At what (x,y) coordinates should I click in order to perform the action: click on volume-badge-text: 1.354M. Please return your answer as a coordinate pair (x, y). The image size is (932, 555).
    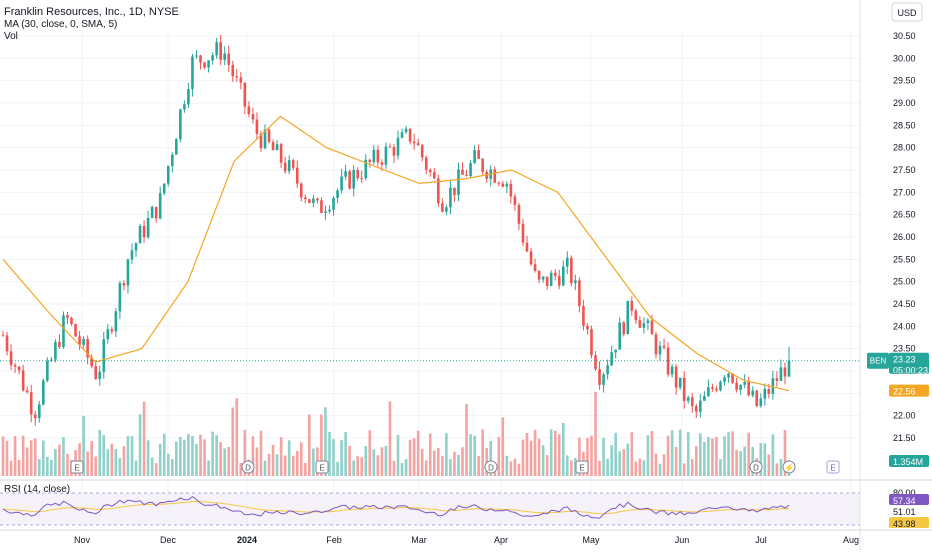
    Looking at the image, I should click on (908, 462).